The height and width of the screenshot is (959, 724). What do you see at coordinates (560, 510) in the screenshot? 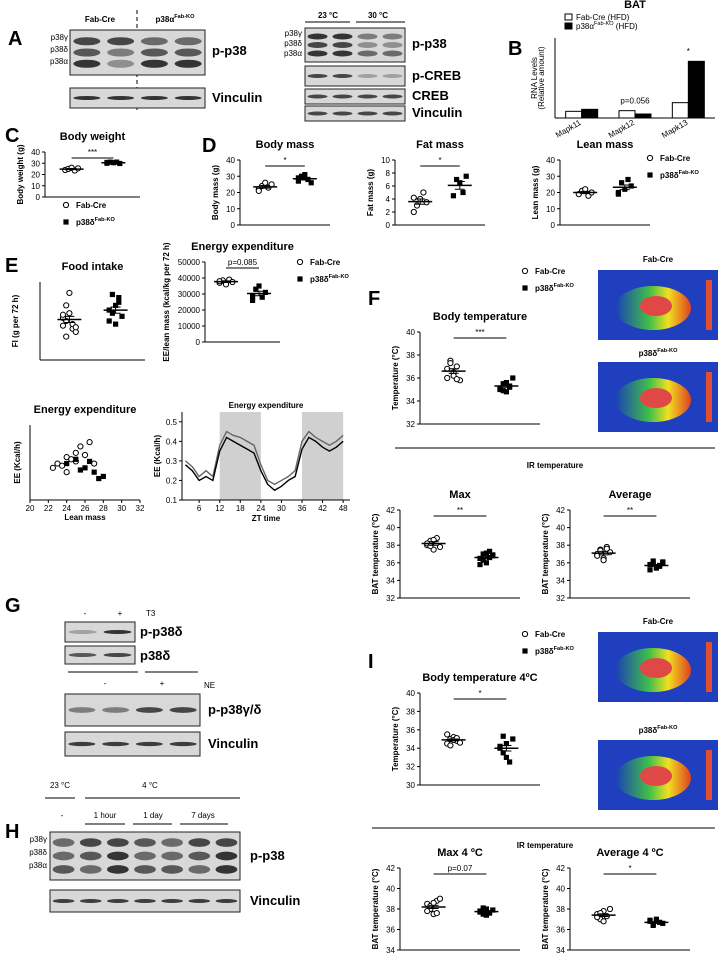
I see `y-tick-label: 42` at bounding box center [560, 510].